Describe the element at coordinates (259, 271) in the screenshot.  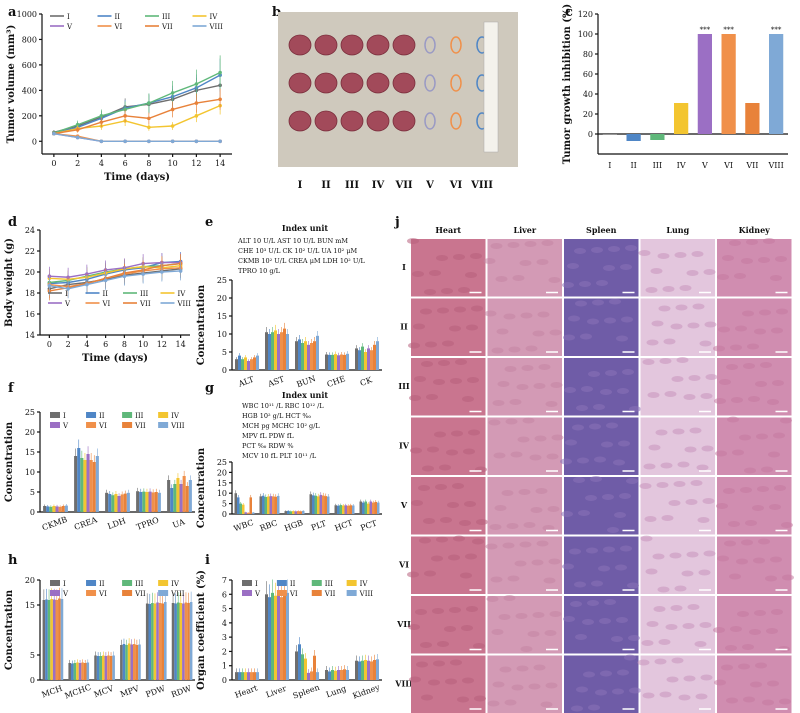
I see `index-e-row-4: TPRO 10 g/L` at that location.